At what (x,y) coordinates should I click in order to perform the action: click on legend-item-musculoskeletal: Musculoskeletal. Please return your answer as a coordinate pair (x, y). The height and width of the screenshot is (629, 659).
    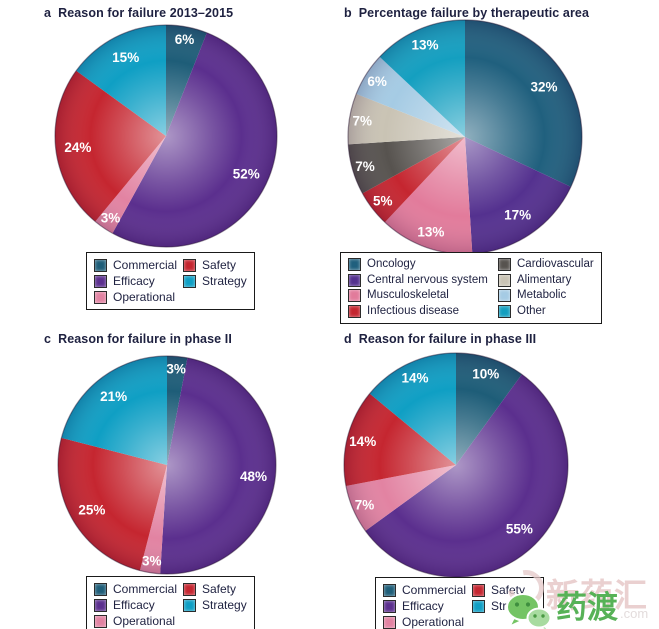
    Looking at the image, I should click on (423, 296).